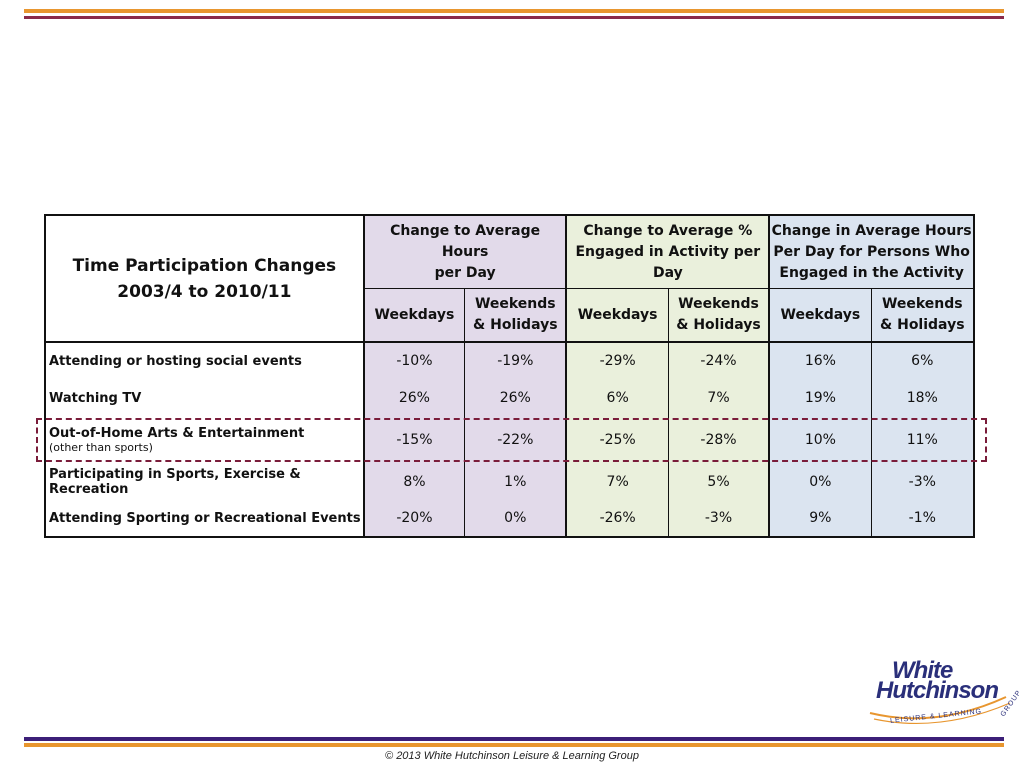 The image size is (1024, 768). Describe the element at coordinates (922, 519) in the screenshot. I see `cell-value: -1%` at that location.